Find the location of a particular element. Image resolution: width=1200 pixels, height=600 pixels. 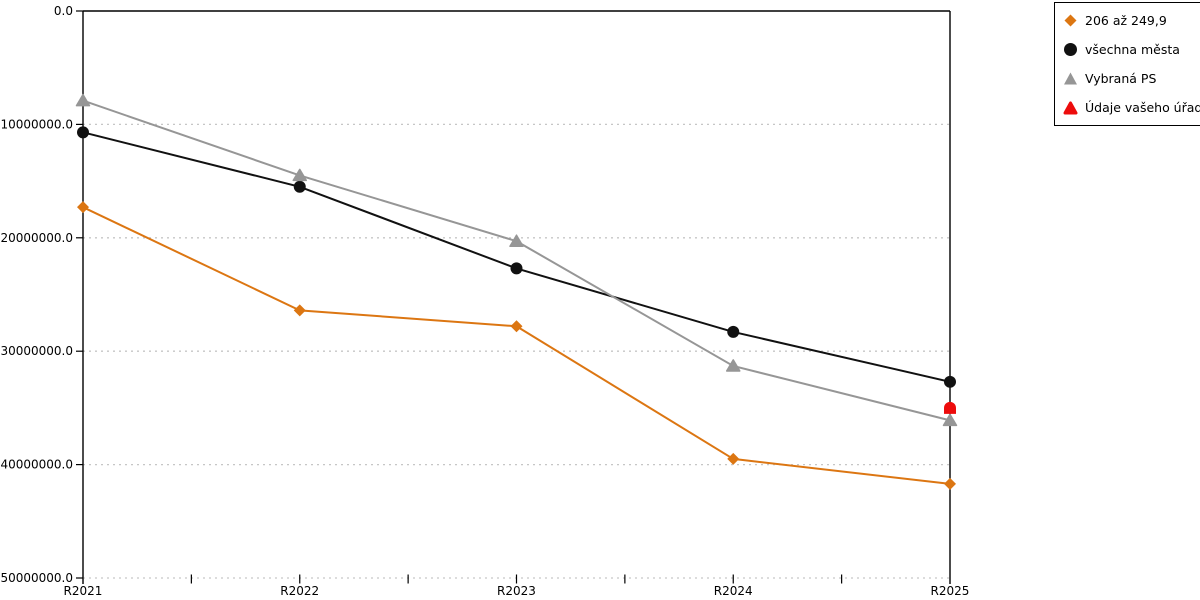

legend-item-udaje-vaseho-uradu: Údaje vašeho úřadu is located at coordinates (1131, 107).